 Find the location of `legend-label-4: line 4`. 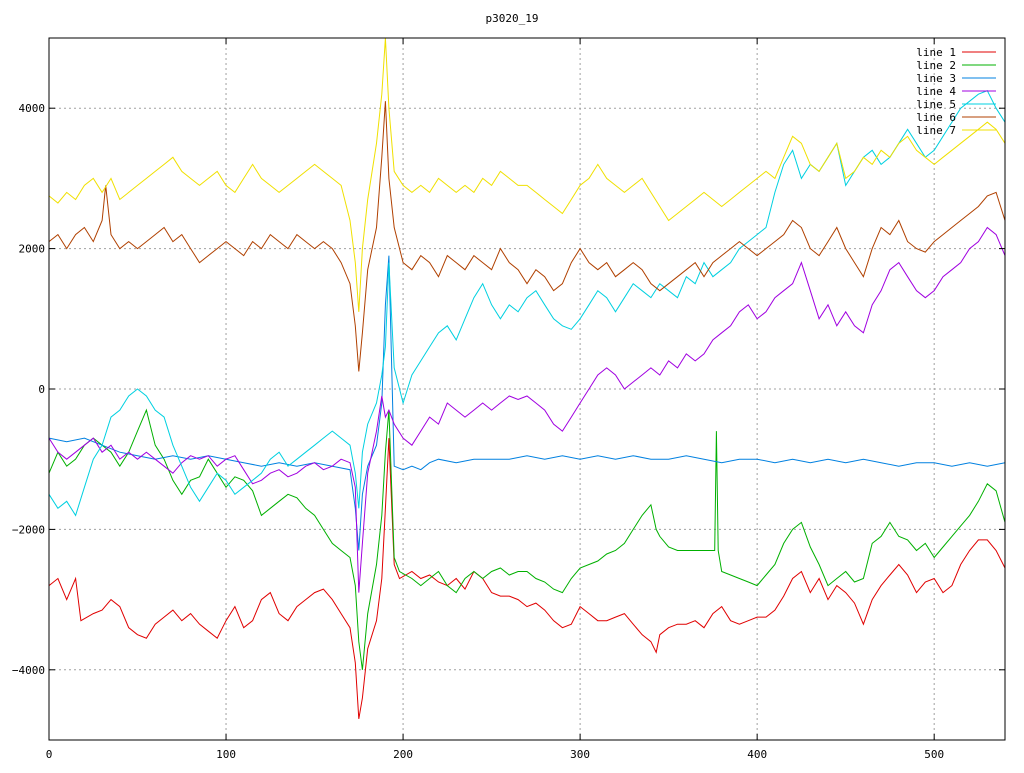

legend-label-4: line 4 is located at coordinates (936, 91).